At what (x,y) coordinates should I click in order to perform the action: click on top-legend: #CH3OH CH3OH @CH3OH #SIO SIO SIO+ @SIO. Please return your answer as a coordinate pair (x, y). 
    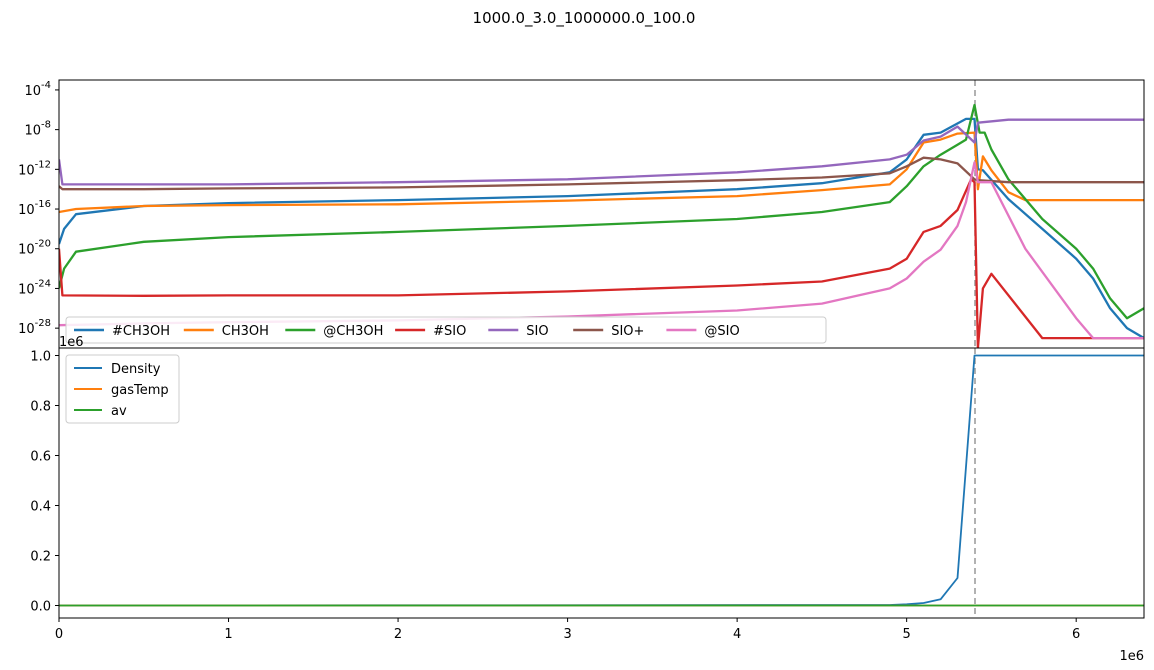
    Looking at the image, I should click on (446, 330).